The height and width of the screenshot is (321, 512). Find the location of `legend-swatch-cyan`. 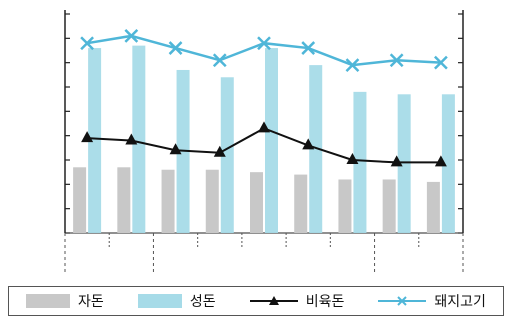

legend-swatch-cyan is located at coordinates (159, 301).